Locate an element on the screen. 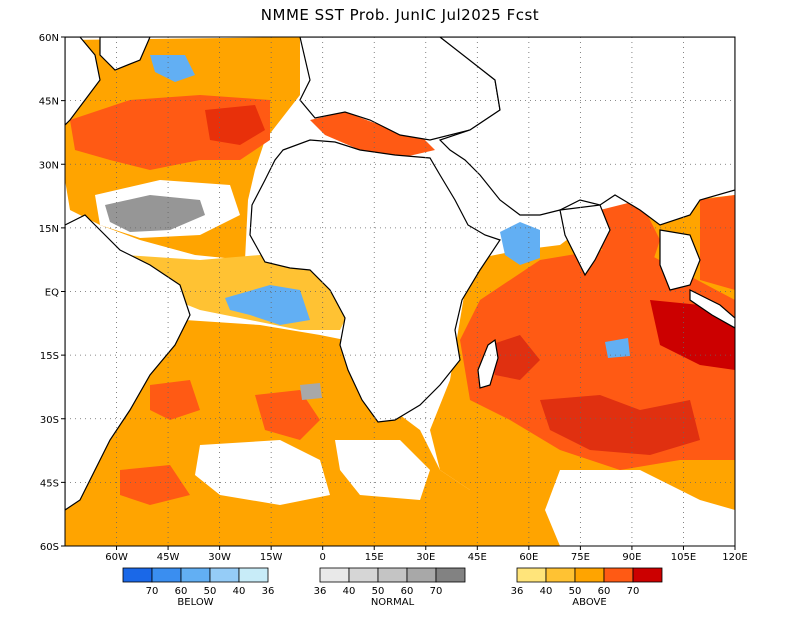 The width and height of the screenshot is (800, 618). legend-normal: 36 40 50 60 70 NORMAL is located at coordinates (390, 587).